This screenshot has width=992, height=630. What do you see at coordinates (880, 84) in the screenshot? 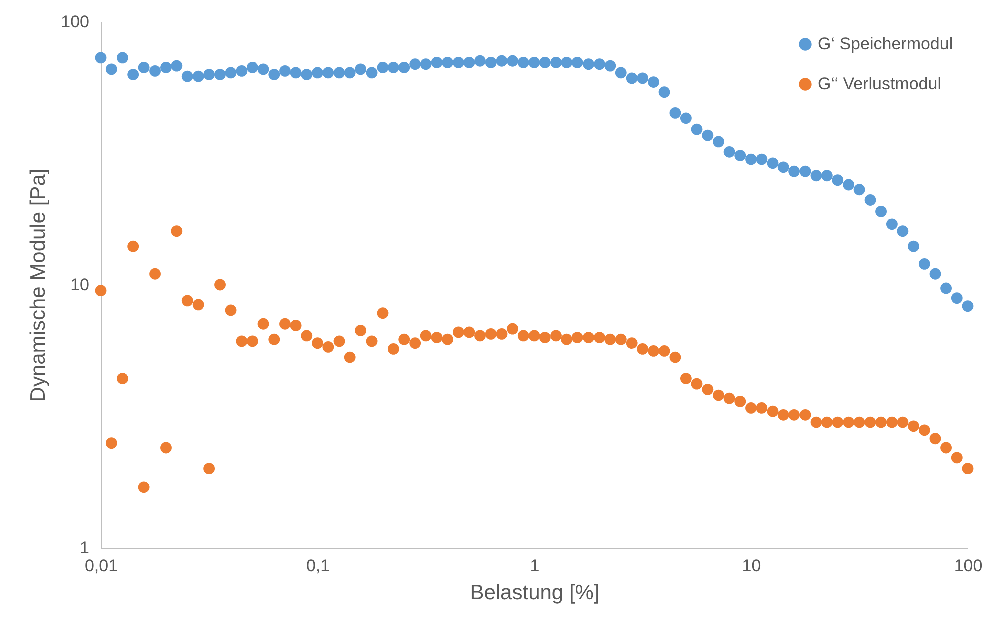
I see `legend-label: G‘‘ Verlustmodul` at bounding box center [880, 84].